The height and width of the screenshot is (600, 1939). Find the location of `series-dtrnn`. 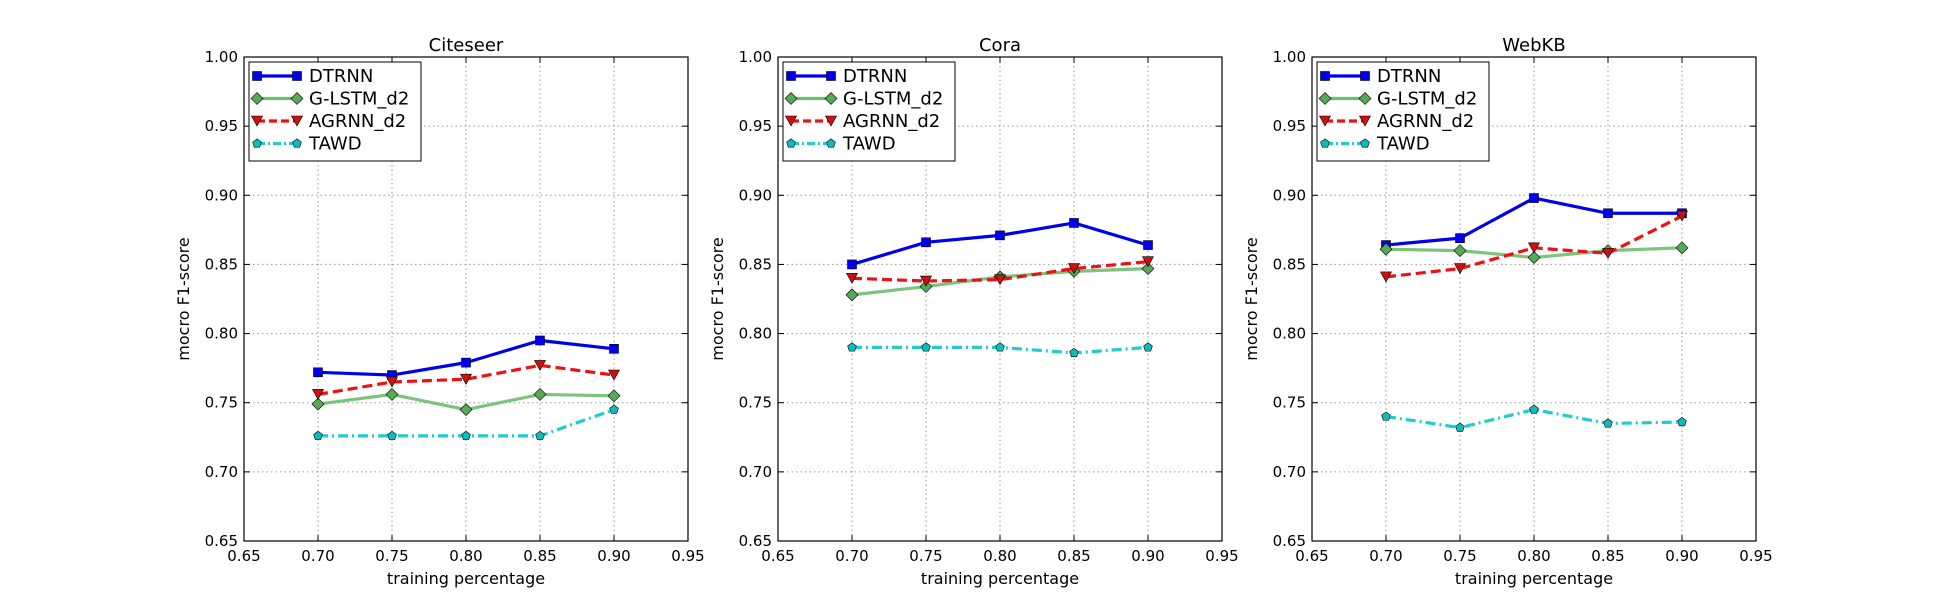

series-dtrnn is located at coordinates (466, 357).